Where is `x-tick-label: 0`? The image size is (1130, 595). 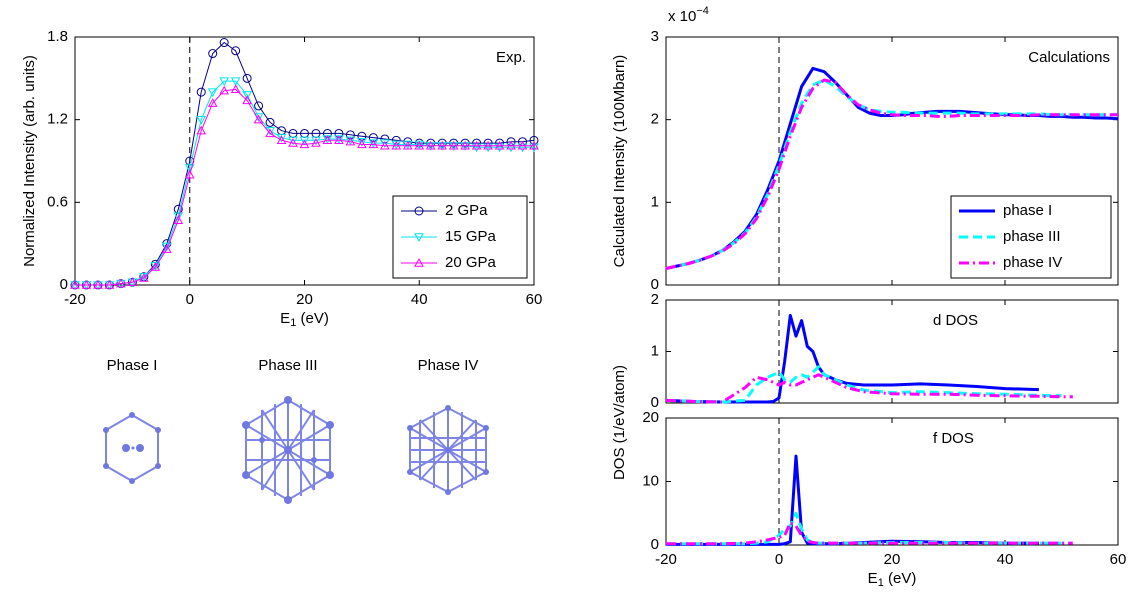
x-tick-label: 0 is located at coordinates (779, 559).